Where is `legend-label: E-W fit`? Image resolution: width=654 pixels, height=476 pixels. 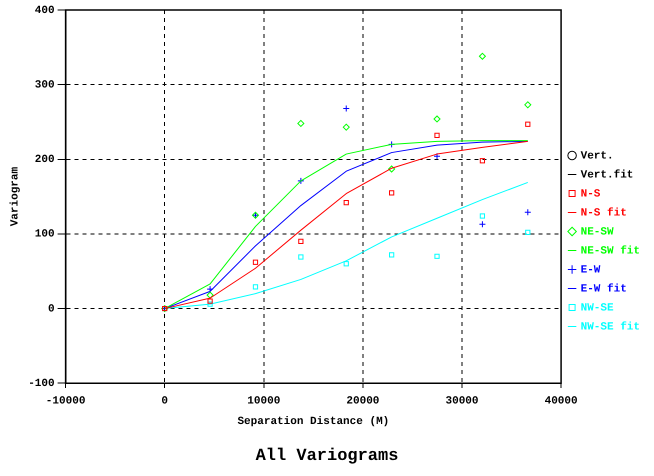
legend-label: E-W fit is located at coordinates (603, 289).